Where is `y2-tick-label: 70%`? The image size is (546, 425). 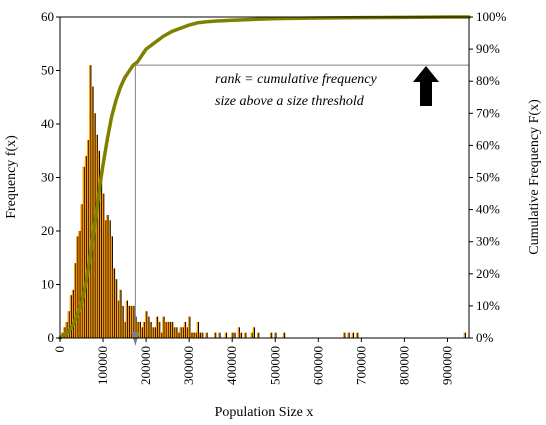 y2-tick-label: 70% is located at coordinates (488, 112).